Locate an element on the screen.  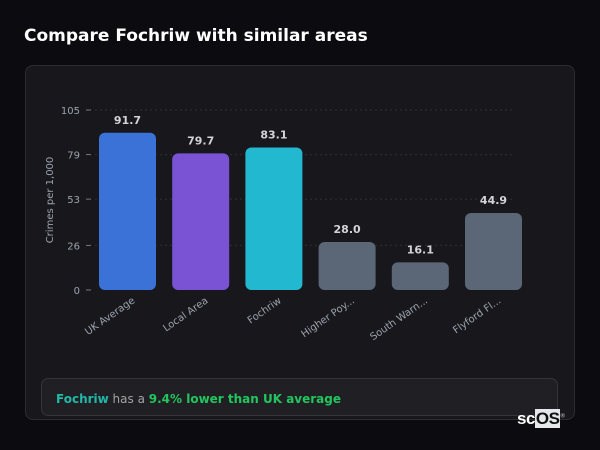
page-title: Compare Fochriw with similar areas is located at coordinates (196, 36).